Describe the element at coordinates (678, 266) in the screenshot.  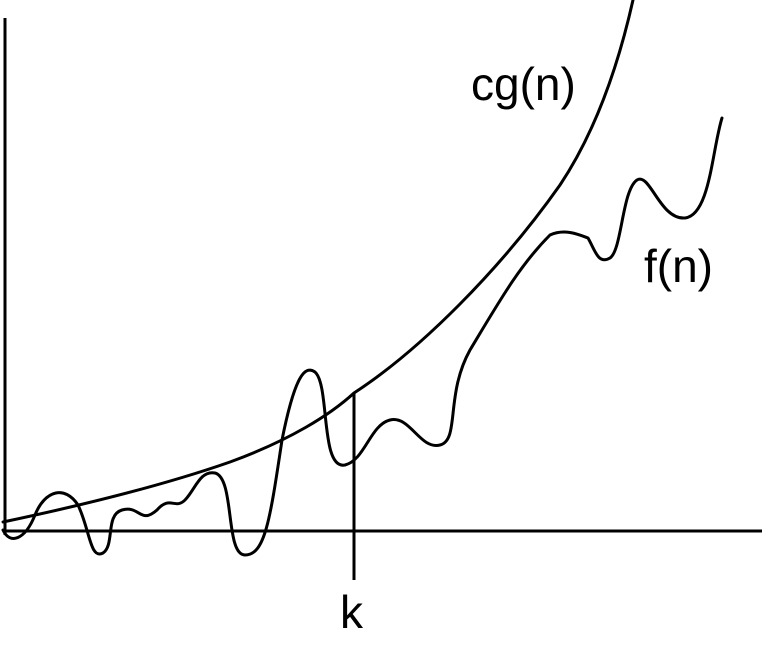
I see `f-label: f(n)` at that location.